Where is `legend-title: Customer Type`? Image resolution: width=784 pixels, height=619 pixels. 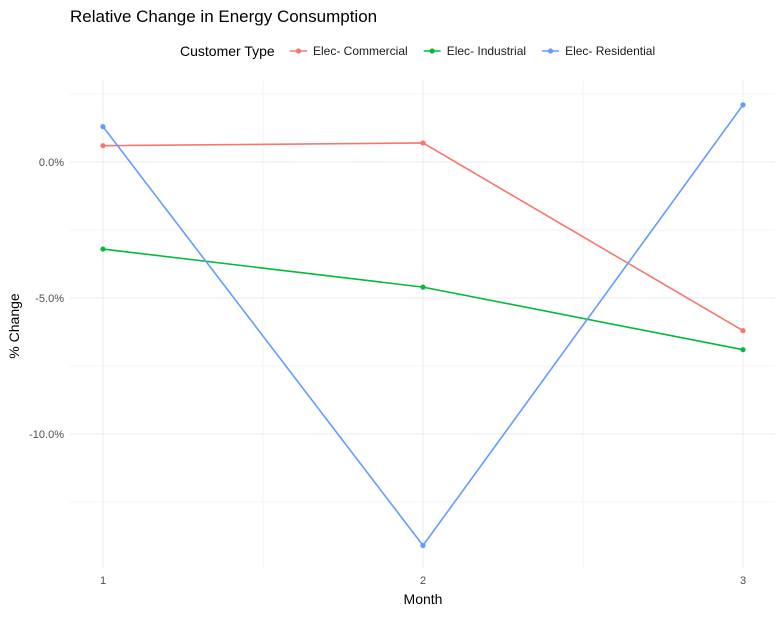
legend-title: Customer Type is located at coordinates (227, 51).